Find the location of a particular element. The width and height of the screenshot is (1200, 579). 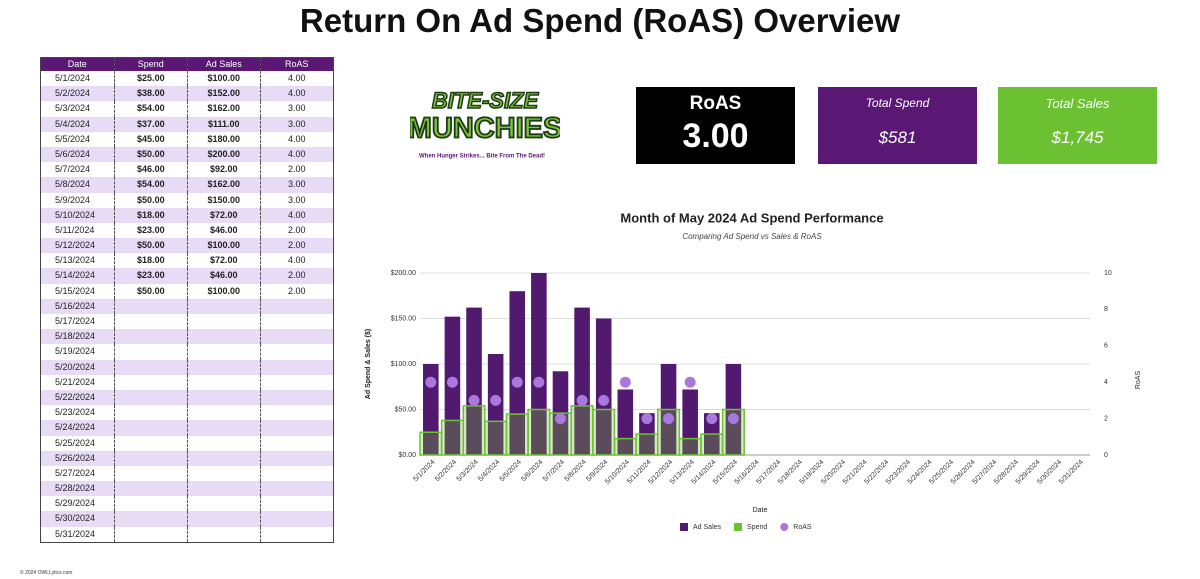

table-row: 5/31/2024 is located at coordinates (187, 534).